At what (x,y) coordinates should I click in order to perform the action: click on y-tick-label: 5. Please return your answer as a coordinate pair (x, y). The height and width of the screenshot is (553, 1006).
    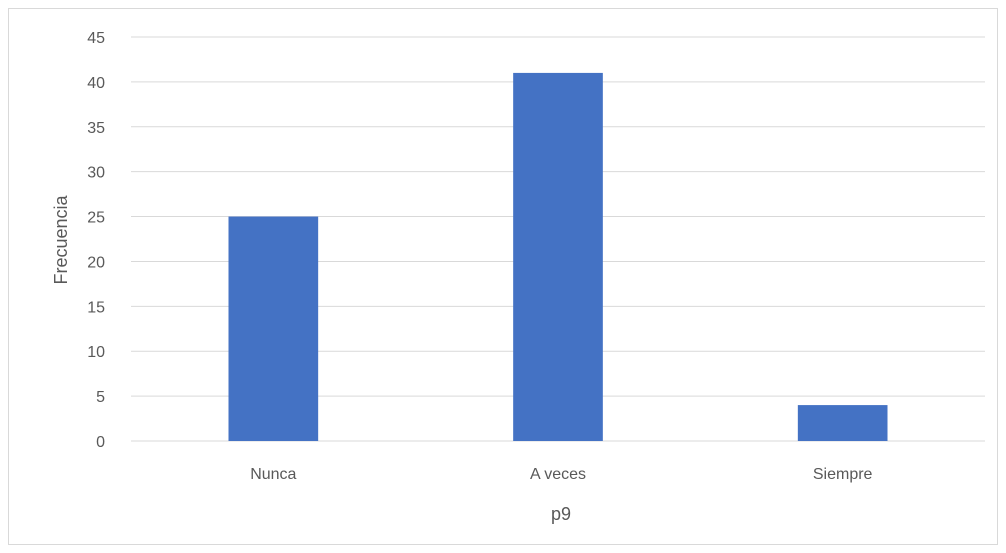
    Looking at the image, I should click on (100, 397).